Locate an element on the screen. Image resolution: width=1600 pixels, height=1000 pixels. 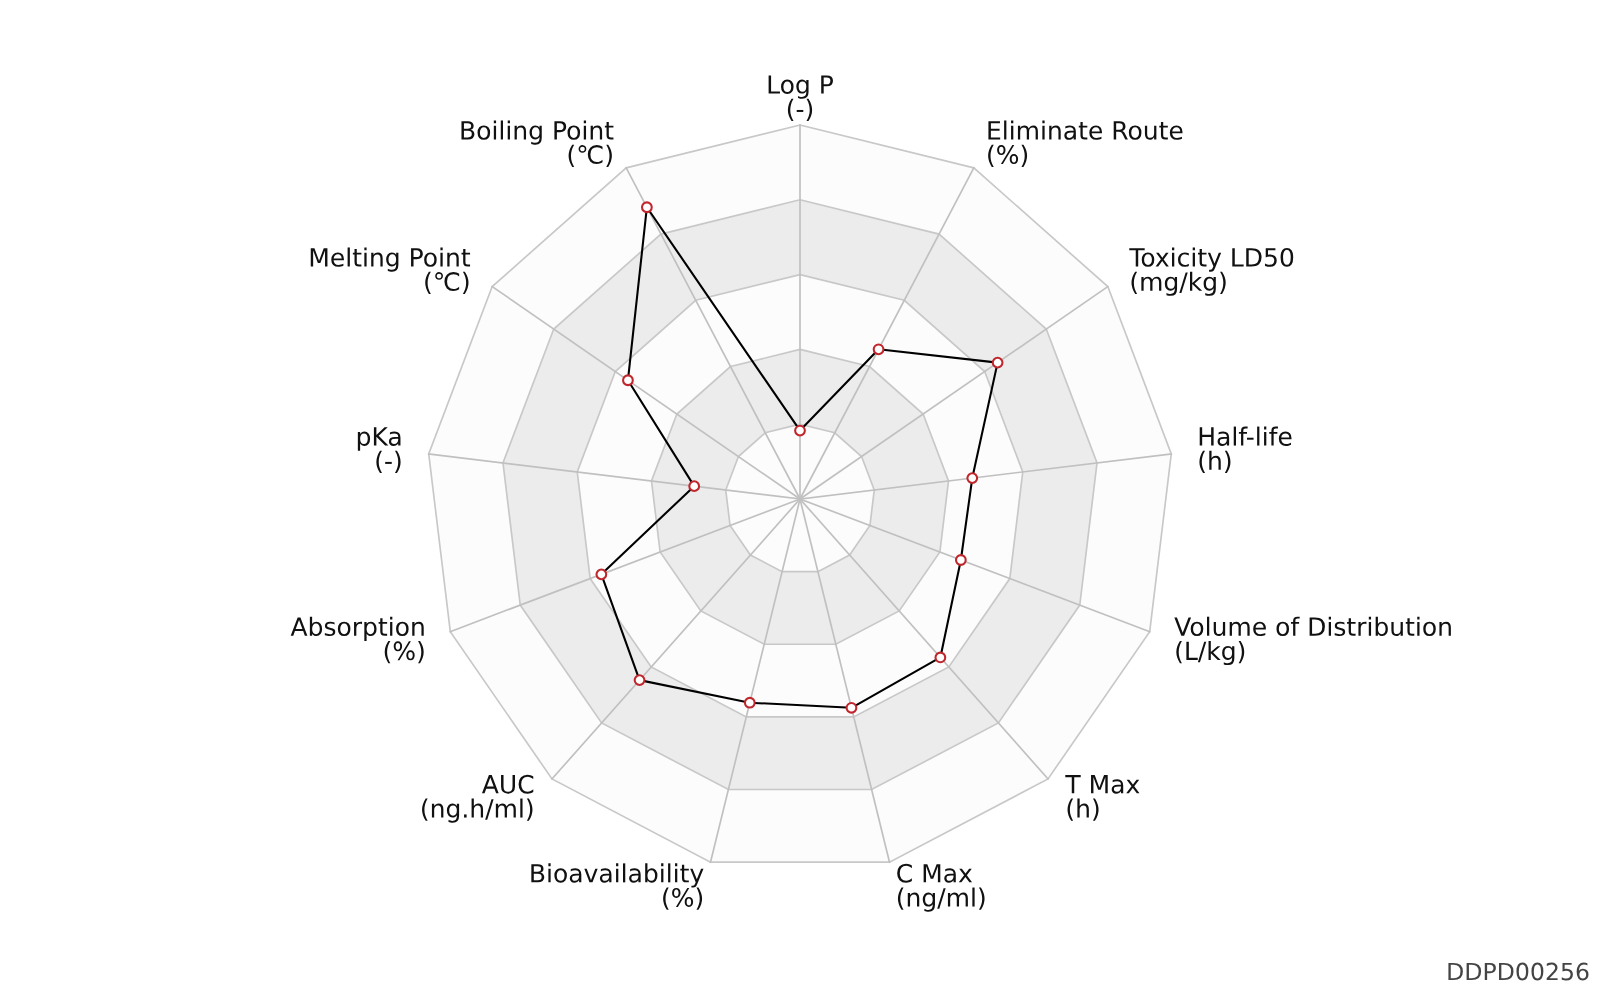
spoke-label: Half-life (h) is located at coordinates (1245, 450).